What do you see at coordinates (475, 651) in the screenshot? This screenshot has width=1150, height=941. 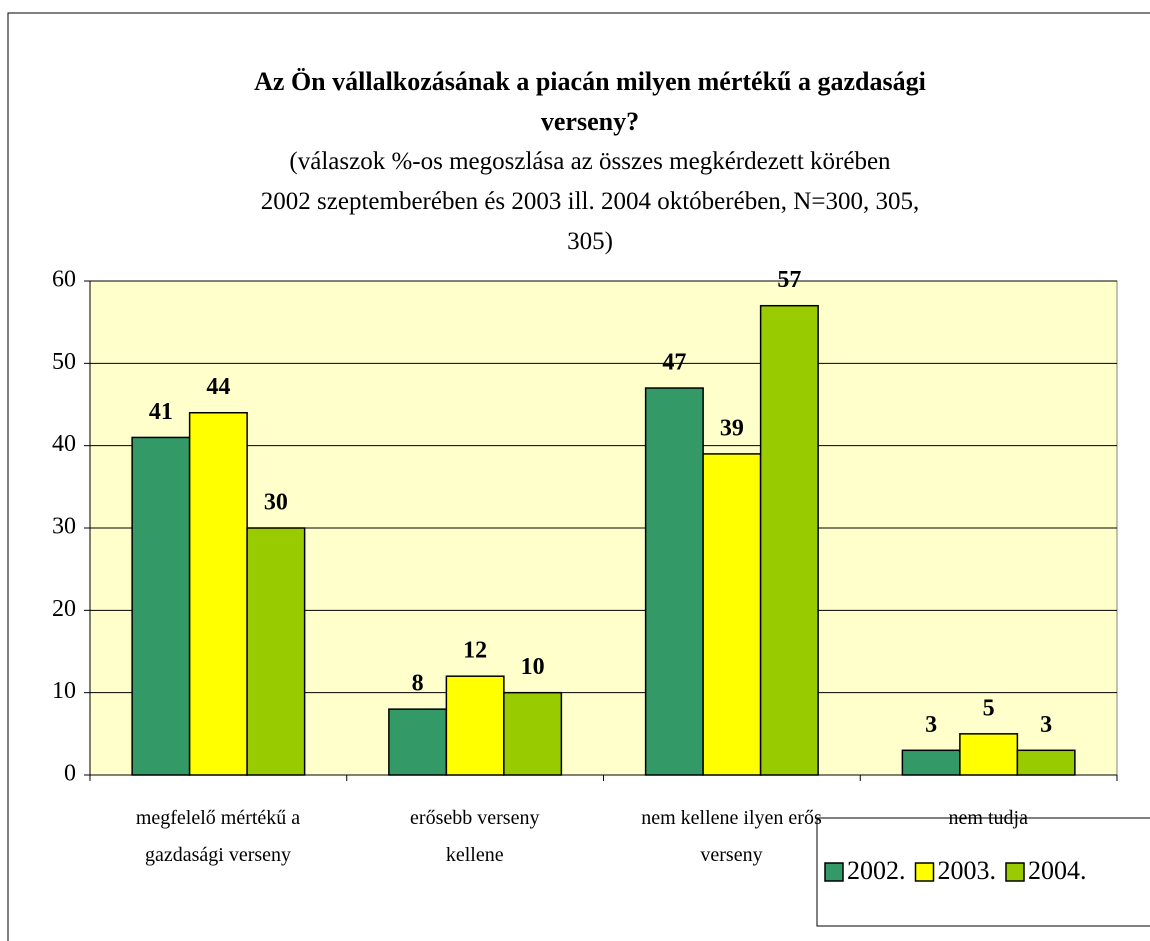 I see `data-label: 12` at bounding box center [475, 651].